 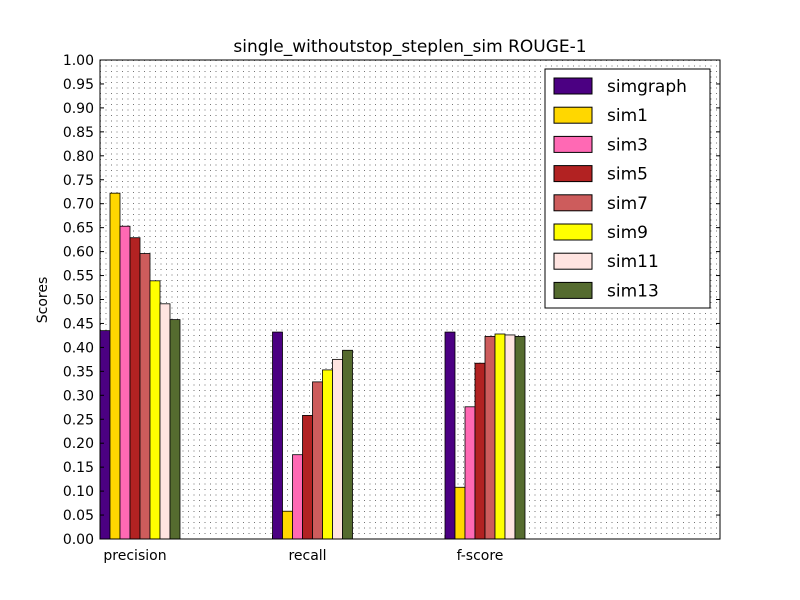 What do you see at coordinates (78, 468) in the screenshot?
I see `y-tick-label: 0.15` at bounding box center [78, 468].